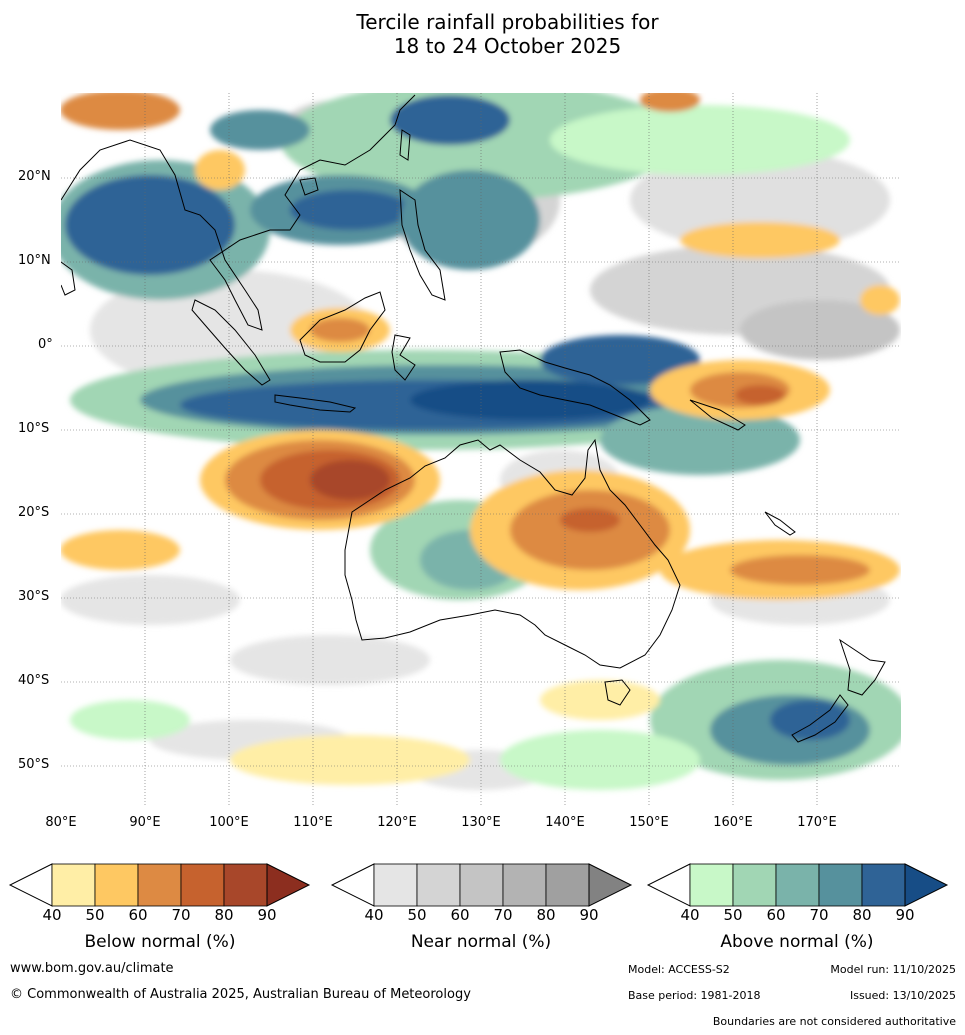 This screenshot has height=1035, width=965. I want to click on near-normal-tick-80: 80, so click(546, 915).